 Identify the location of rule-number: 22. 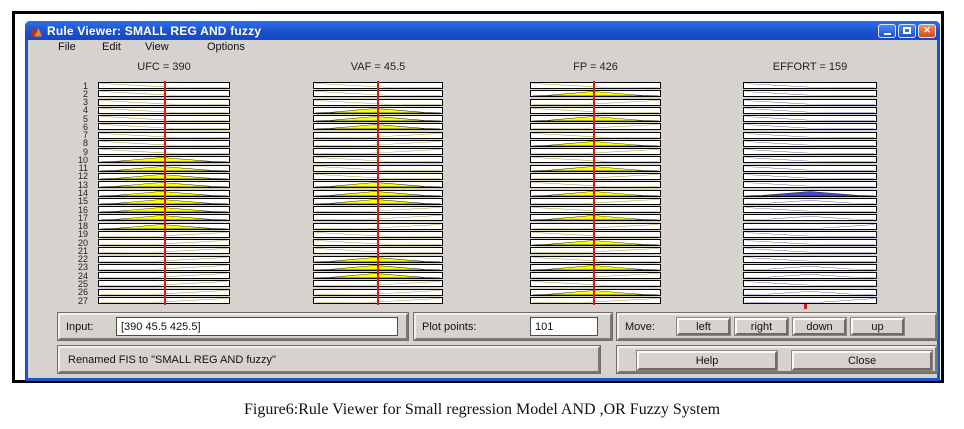
(82, 259).